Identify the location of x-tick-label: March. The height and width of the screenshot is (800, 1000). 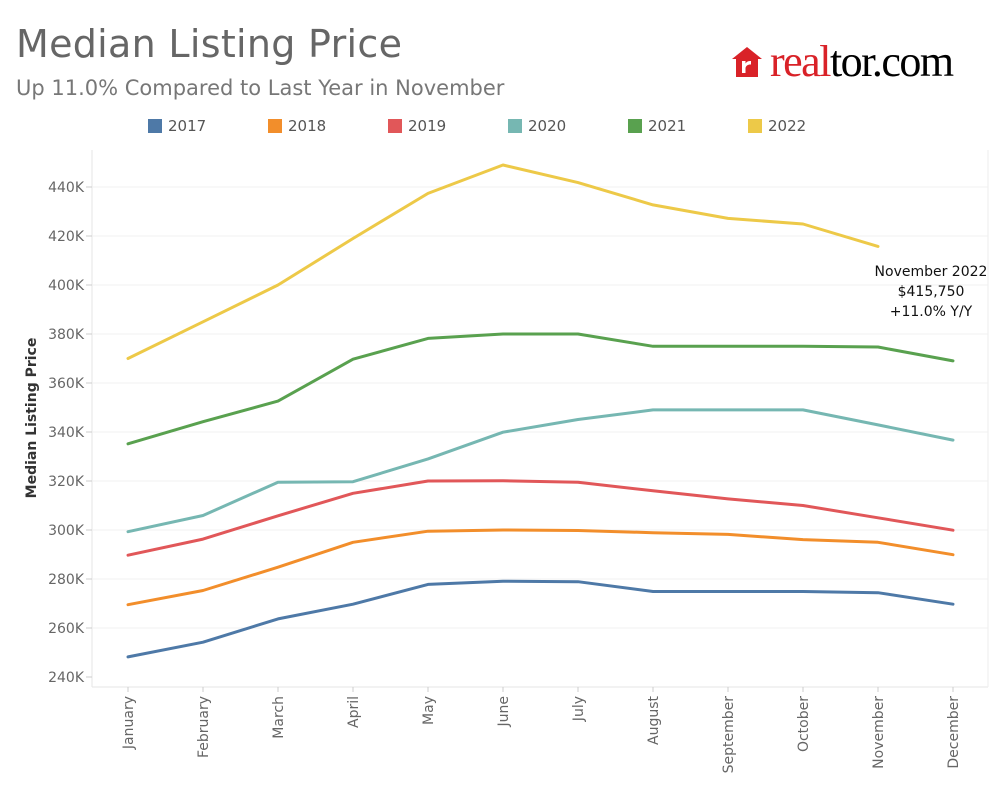
(279, 717).